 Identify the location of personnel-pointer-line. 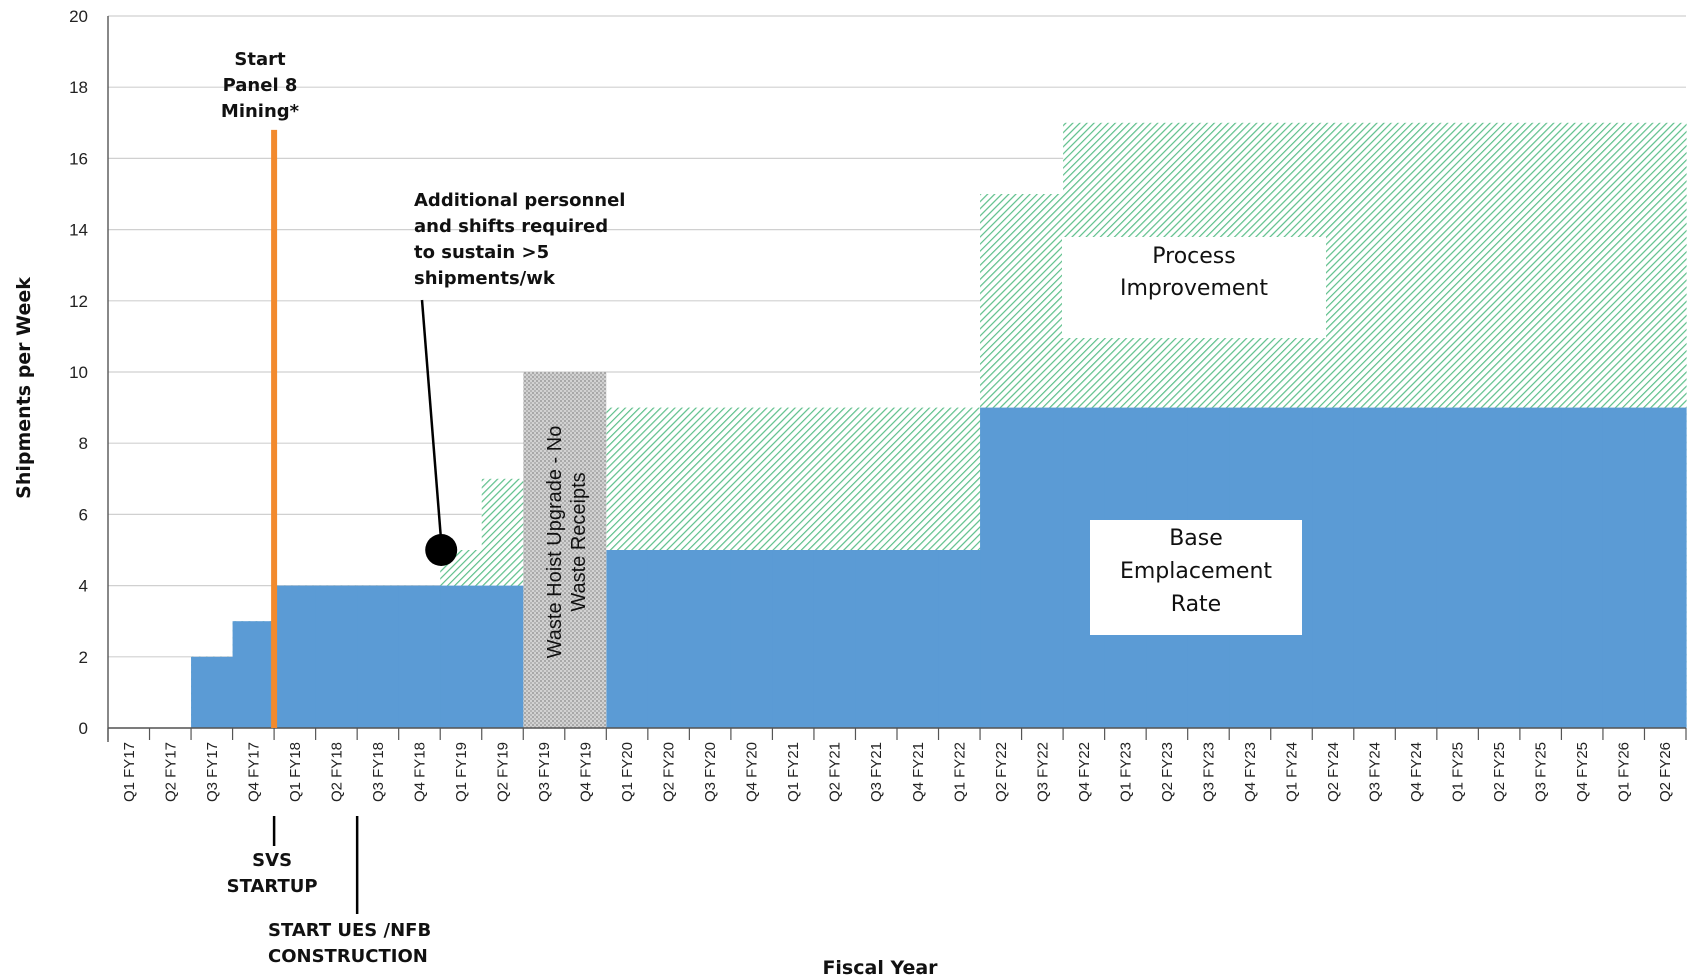
(431, 421).